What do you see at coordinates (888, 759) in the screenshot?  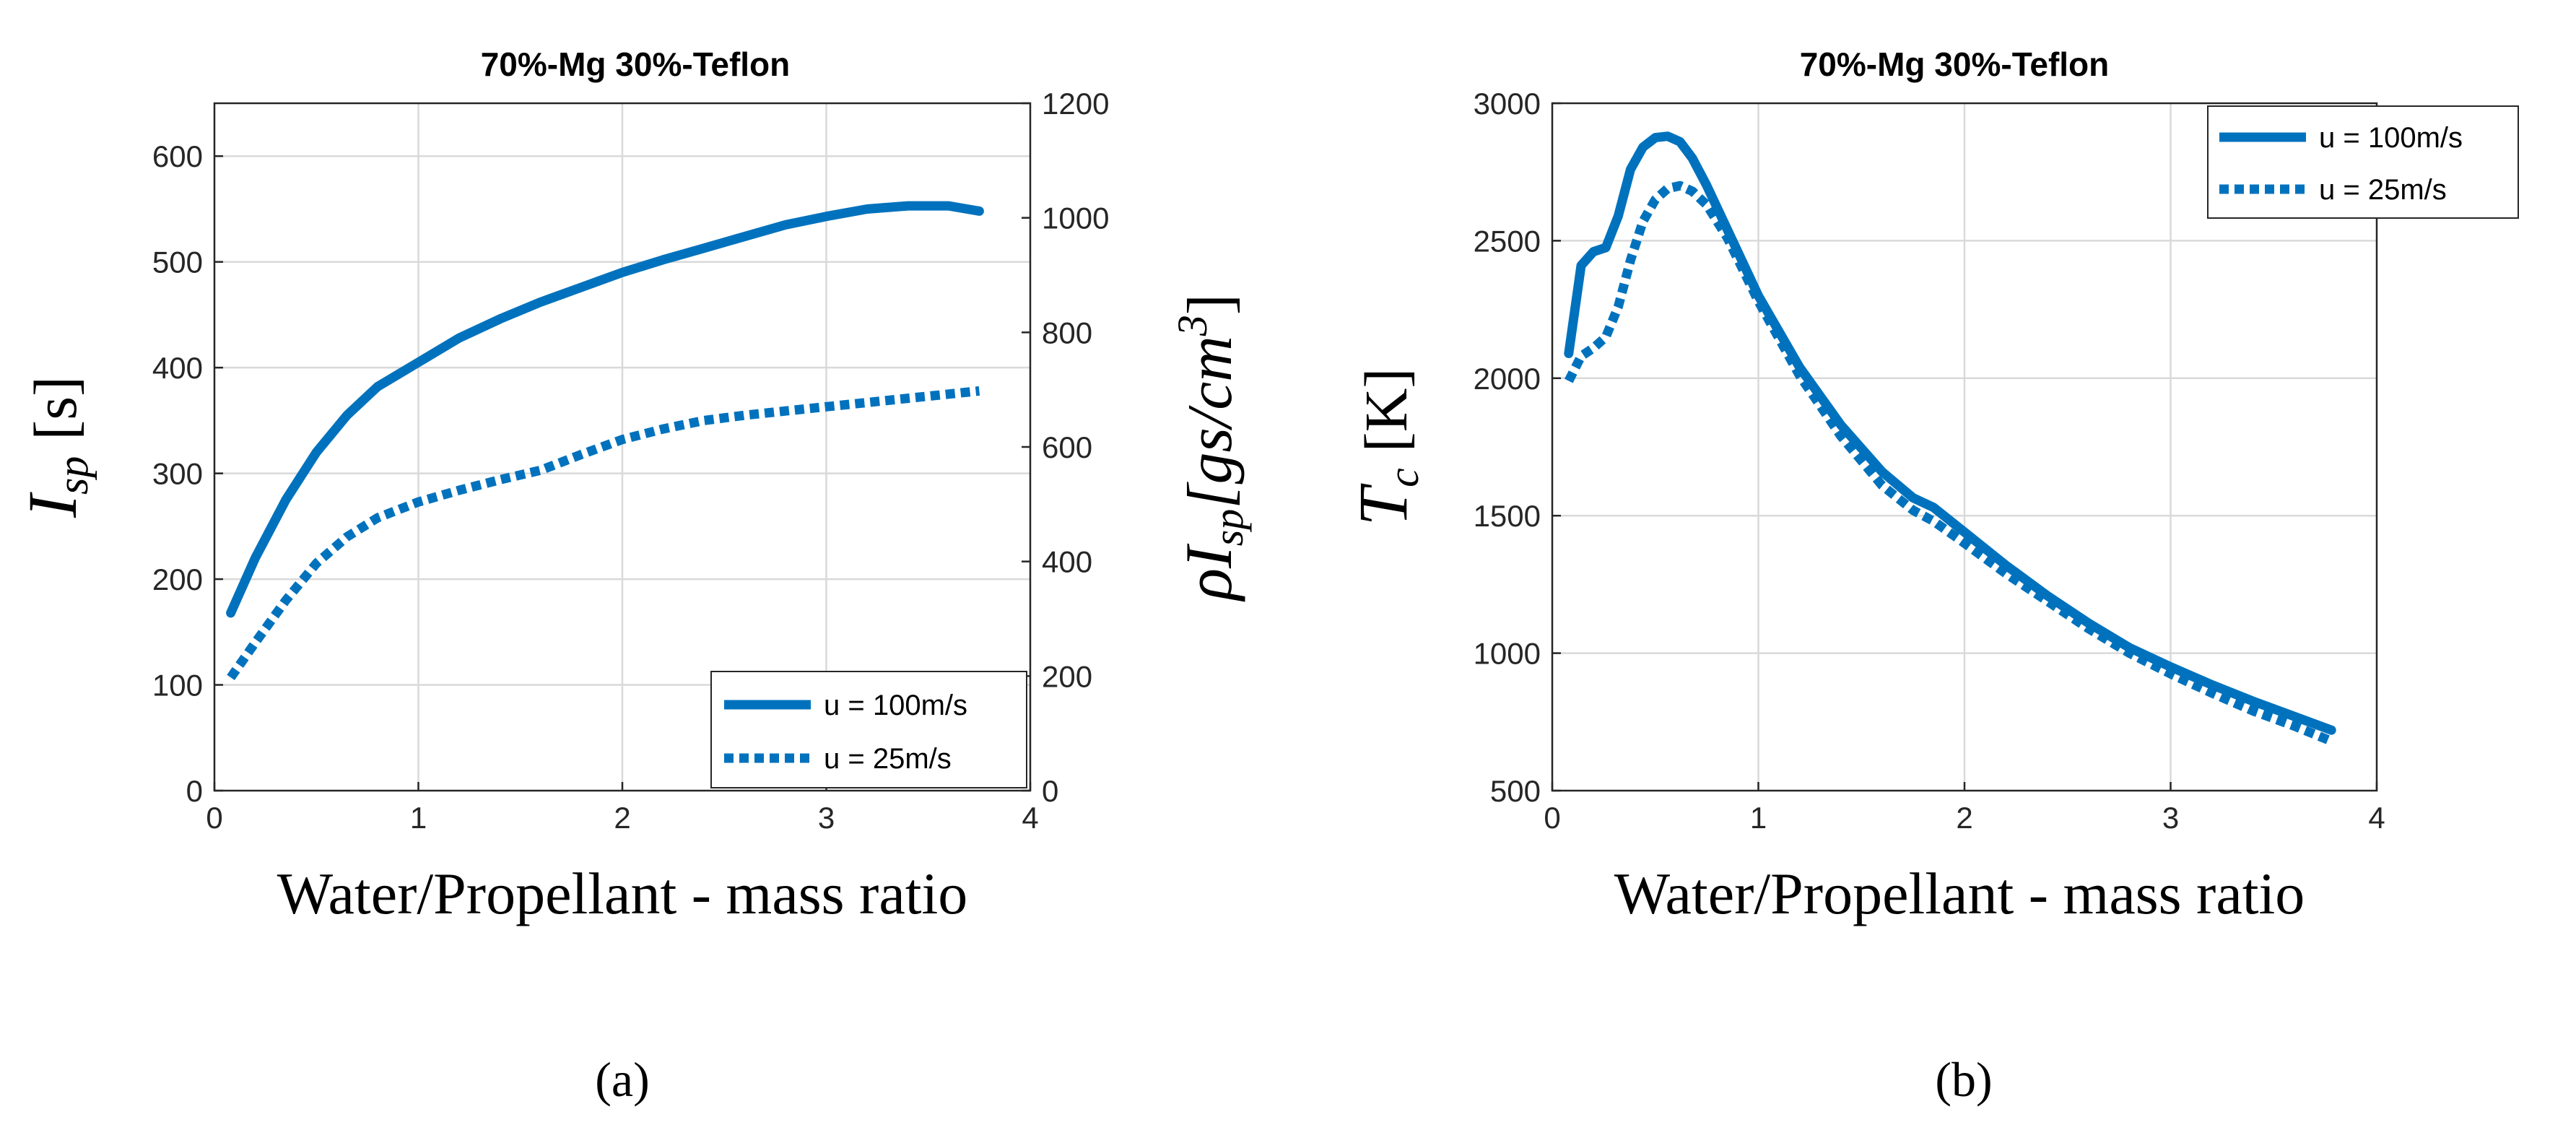 I see `panel-a-legend-label-25: u = 25m/s` at bounding box center [888, 759].